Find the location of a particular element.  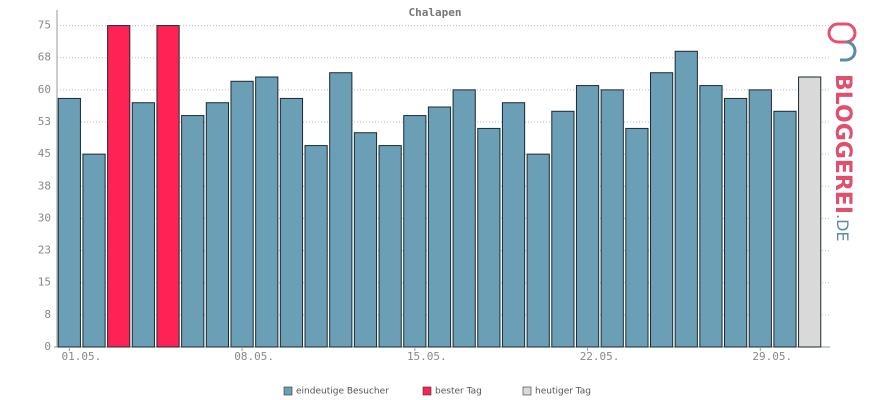

chart-title: Chalapen is located at coordinates (435, 12).